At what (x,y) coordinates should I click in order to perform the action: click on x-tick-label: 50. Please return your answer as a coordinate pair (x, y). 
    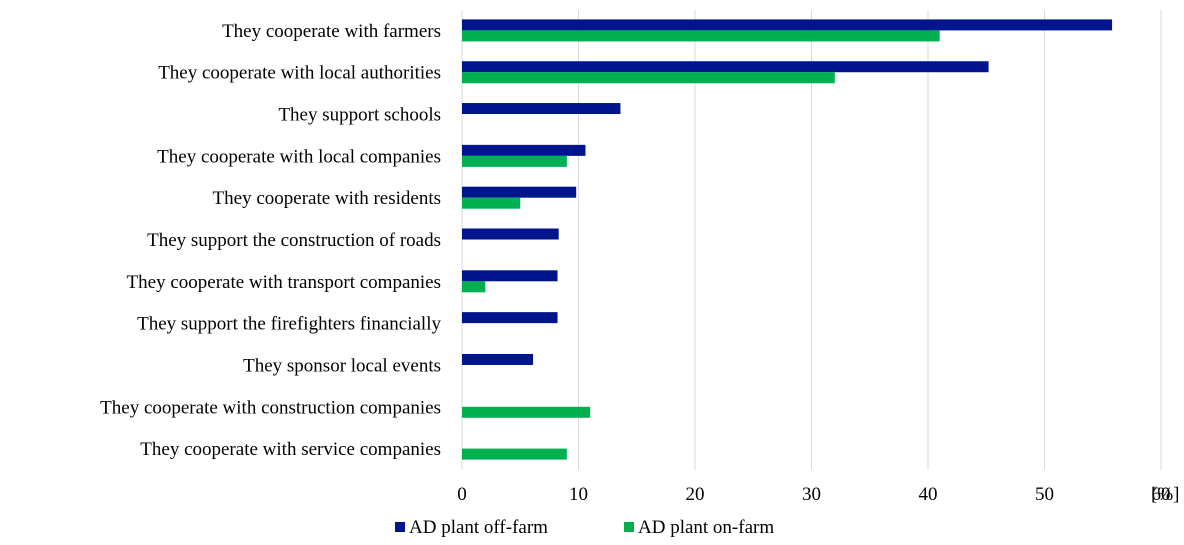
    Looking at the image, I should click on (1044, 494).